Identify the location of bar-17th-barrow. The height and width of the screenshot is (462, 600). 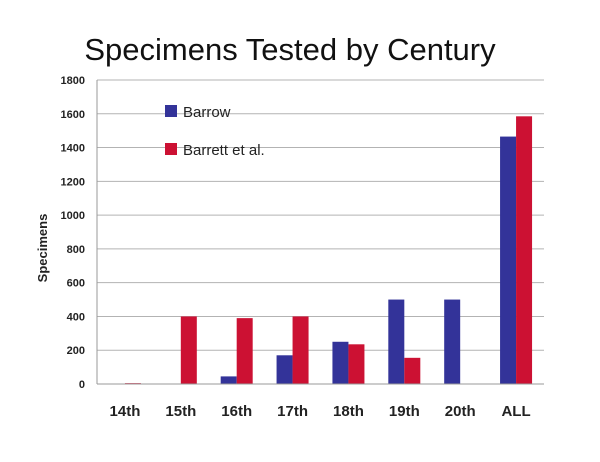
(284, 369).